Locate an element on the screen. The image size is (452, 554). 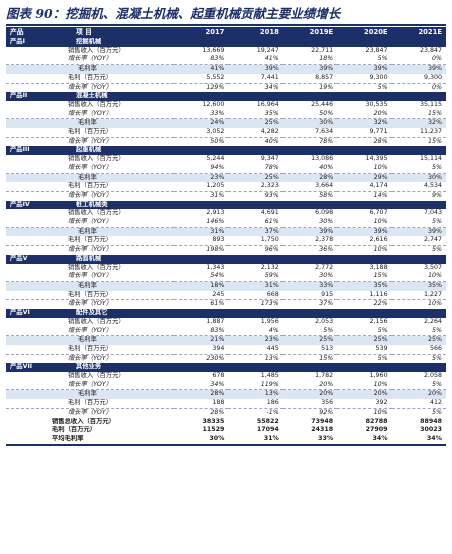
value-cell: 1,750 is located at coordinates (255, 241).